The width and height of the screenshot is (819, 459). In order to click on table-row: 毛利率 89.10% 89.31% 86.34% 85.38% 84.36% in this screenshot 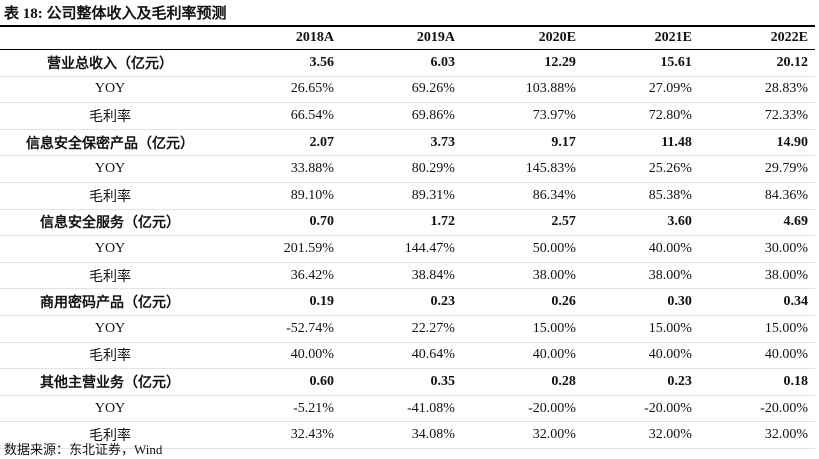, I will do `click(407, 196)`.